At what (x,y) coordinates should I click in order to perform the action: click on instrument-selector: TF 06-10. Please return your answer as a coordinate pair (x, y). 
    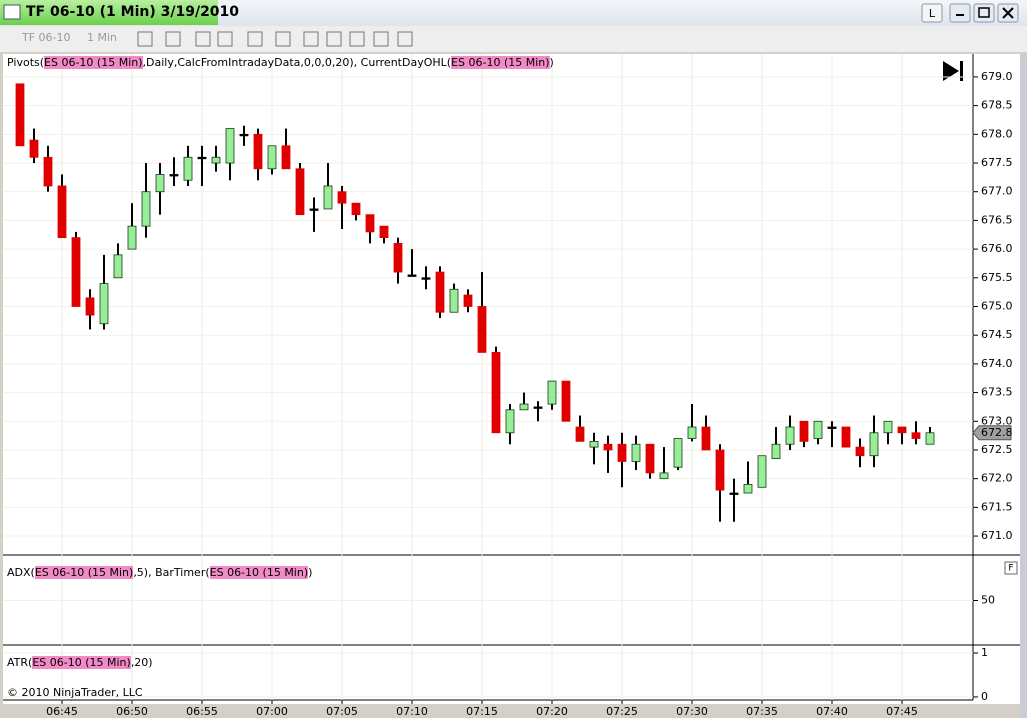
    Looking at the image, I should click on (46, 37).